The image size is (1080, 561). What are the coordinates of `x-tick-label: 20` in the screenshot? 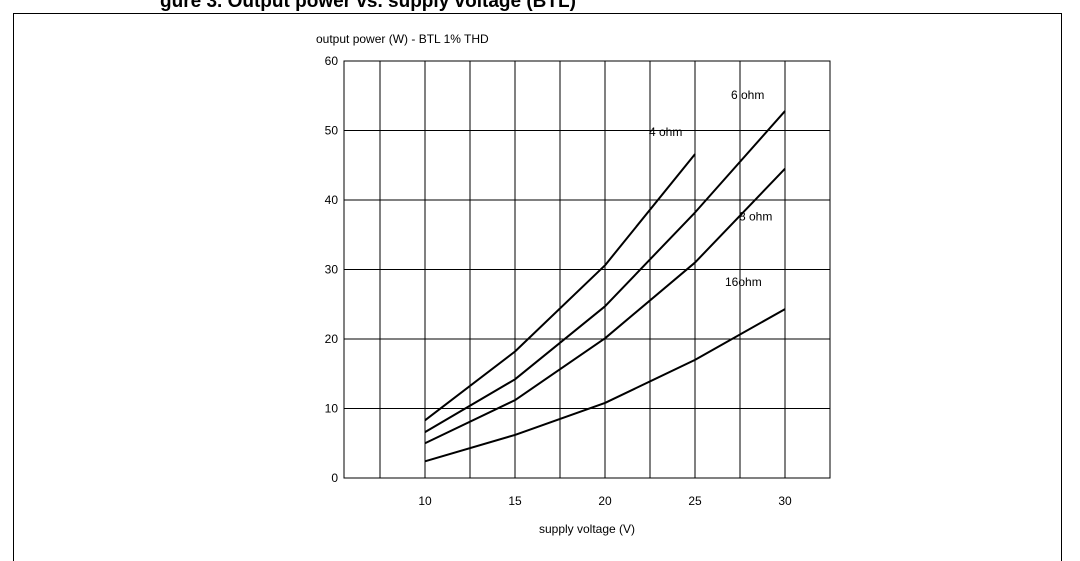 It's located at (605, 501).